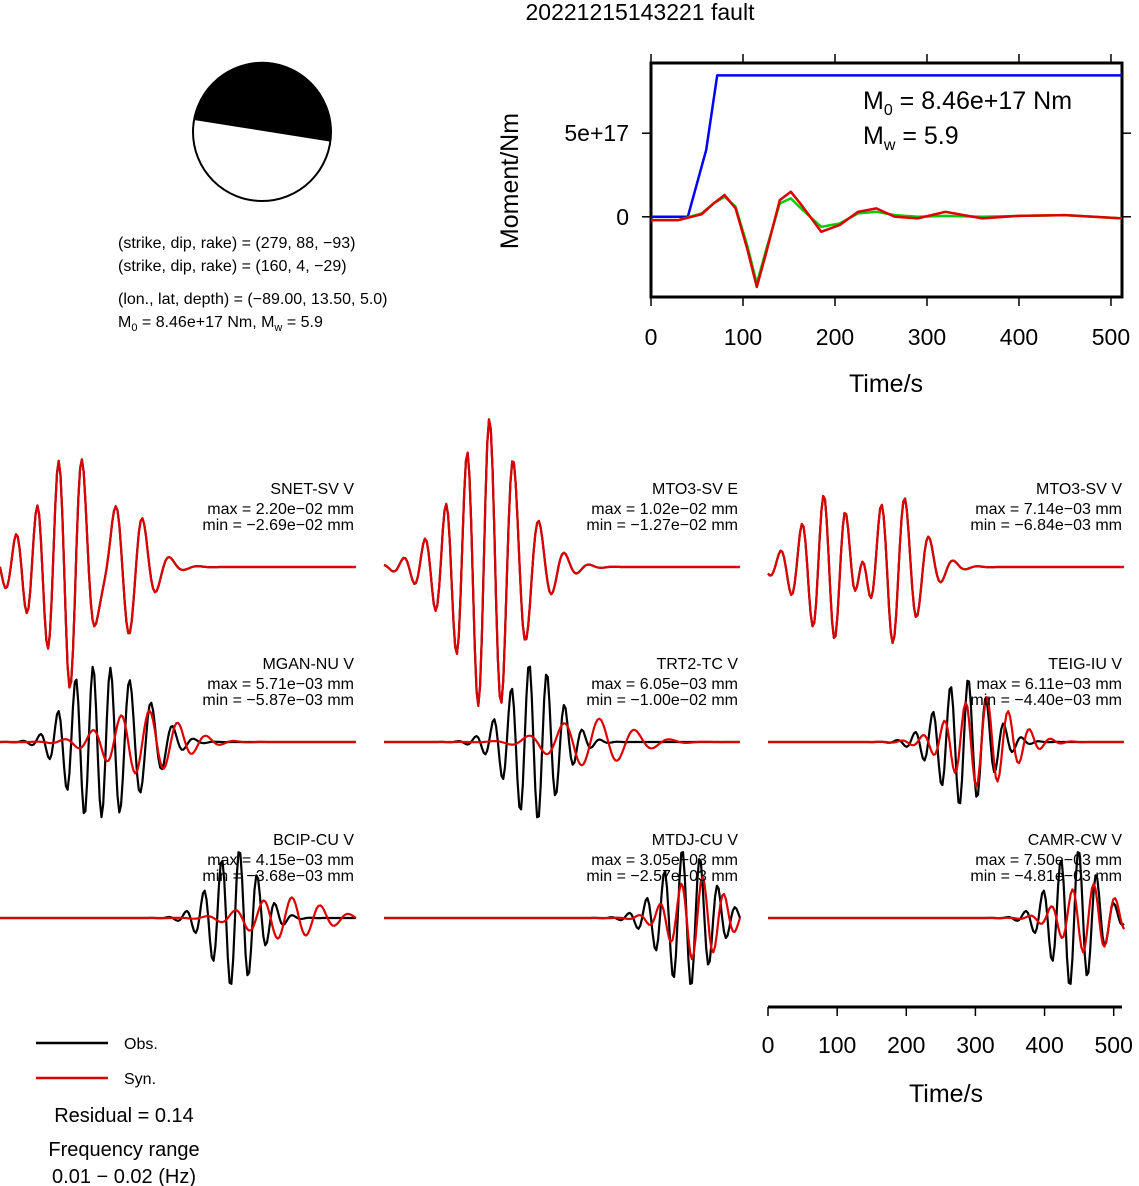  I want to click on waveform-xtick-label: 100, so click(837, 1045).